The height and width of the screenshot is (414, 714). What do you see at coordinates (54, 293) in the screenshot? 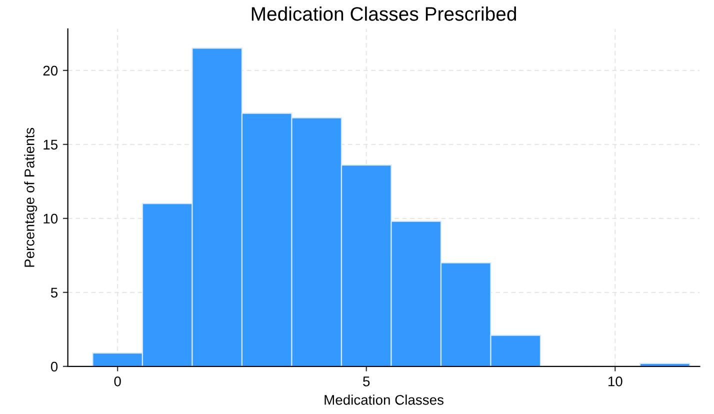
I see `y-tick-label: 5` at bounding box center [54, 293].